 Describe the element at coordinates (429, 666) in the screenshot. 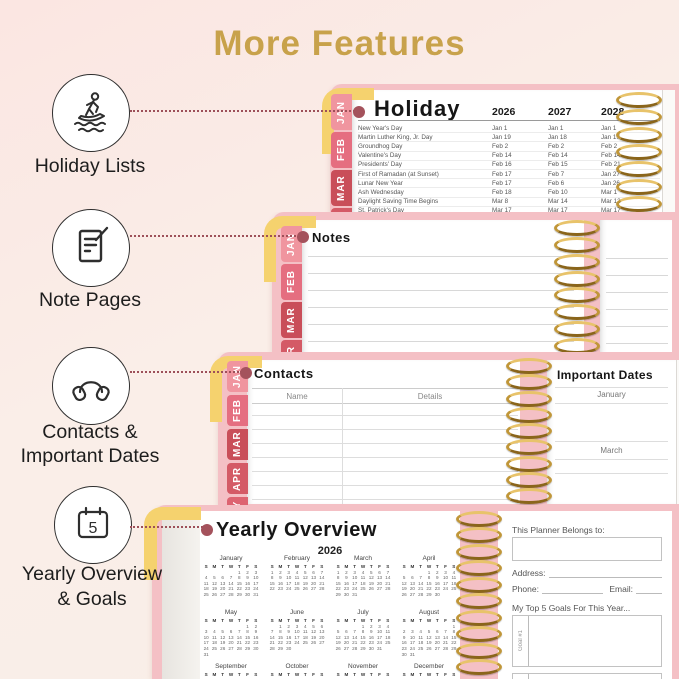

I see `mini-month-name: December` at that location.